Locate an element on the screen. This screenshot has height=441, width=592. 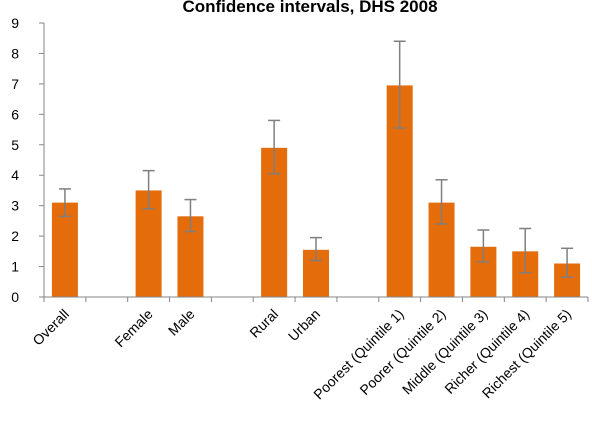
y-tick-label: 6 is located at coordinates (15, 114).